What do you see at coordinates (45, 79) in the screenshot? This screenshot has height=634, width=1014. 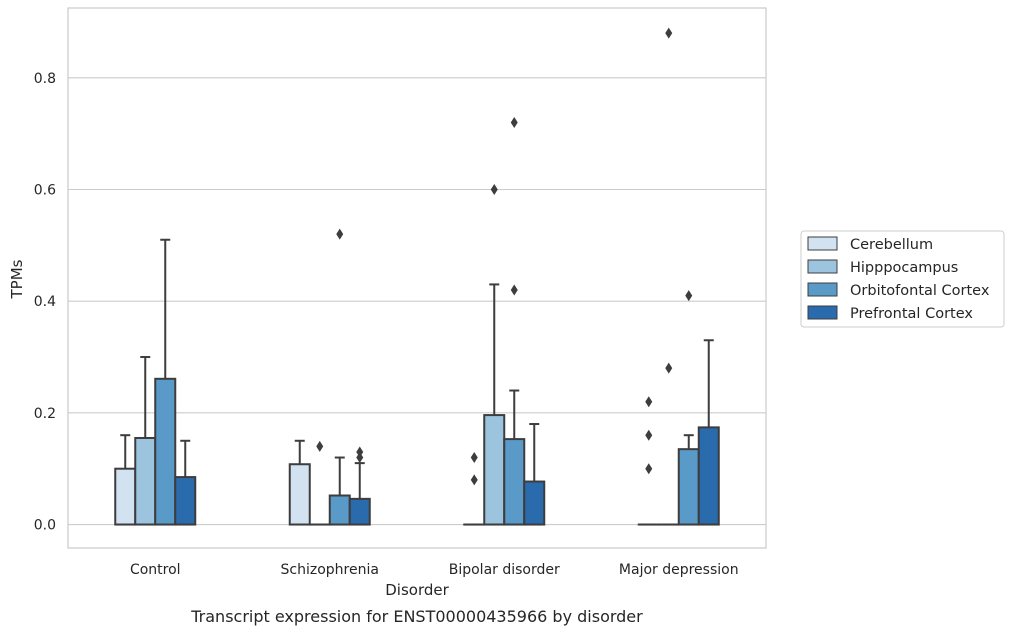 I see `y-tick-label: 0.8` at bounding box center [45, 79].